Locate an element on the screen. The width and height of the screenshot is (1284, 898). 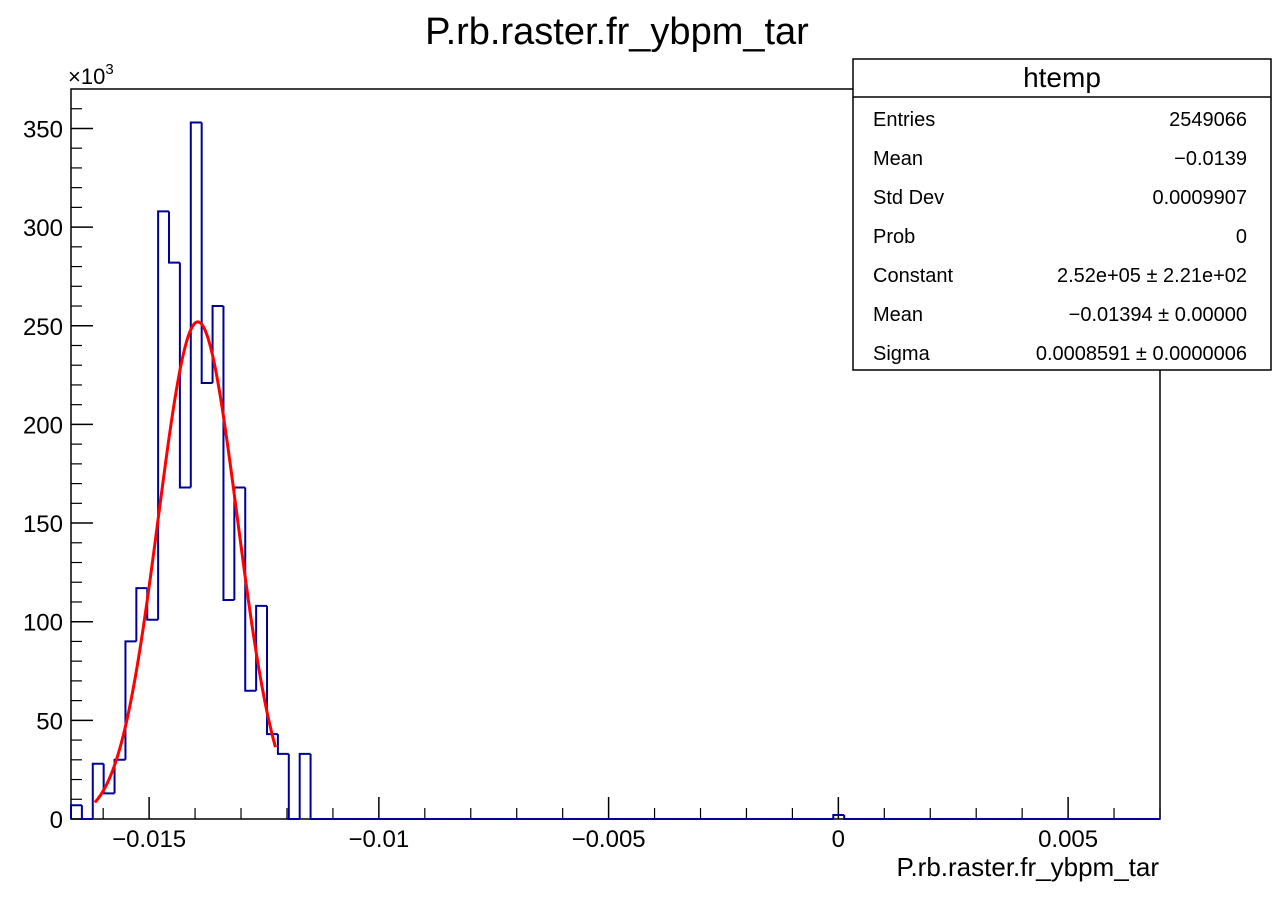
y-tick-label: 300 is located at coordinates (43, 228).